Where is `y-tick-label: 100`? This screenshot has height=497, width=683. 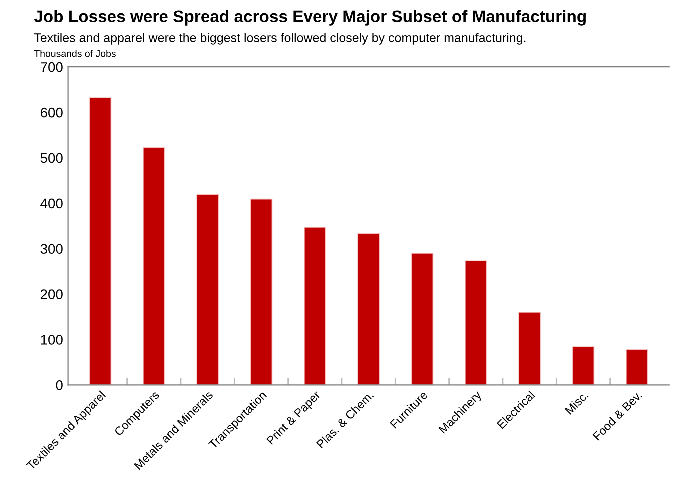
y-tick-label: 100 is located at coordinates (52, 340).